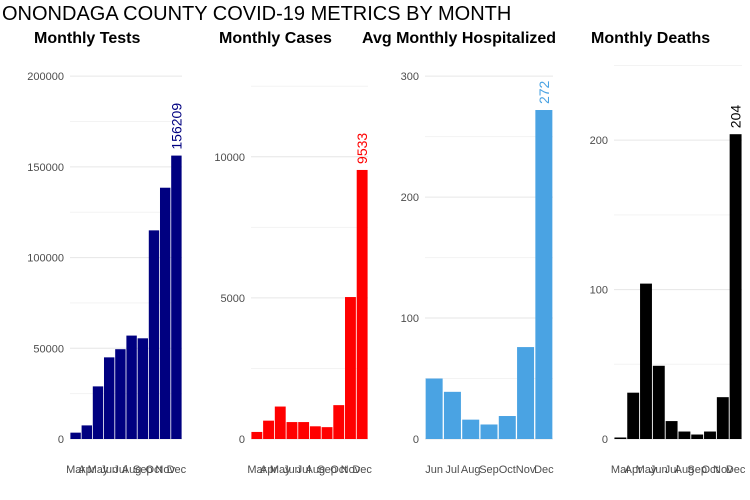 The image size is (750, 500). I want to click on y-tick-label: 100000, so click(45, 259).